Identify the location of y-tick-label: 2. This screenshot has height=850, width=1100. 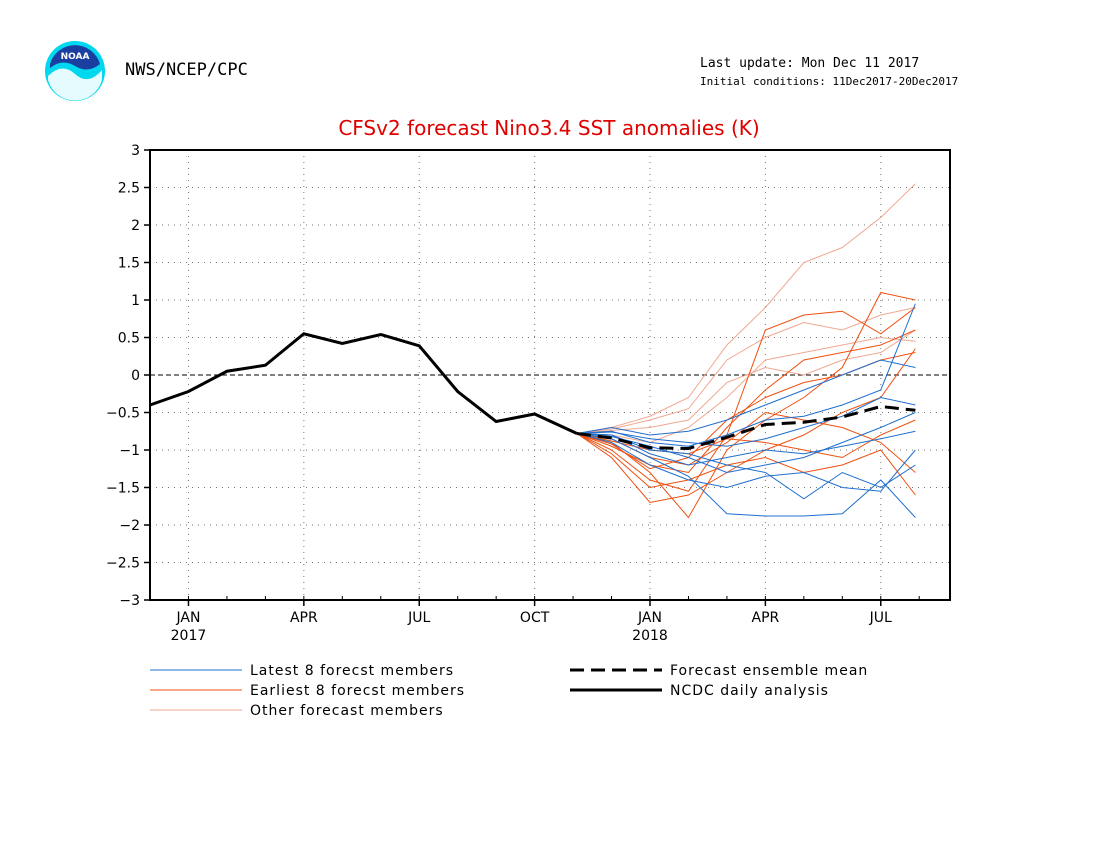
(135, 226).